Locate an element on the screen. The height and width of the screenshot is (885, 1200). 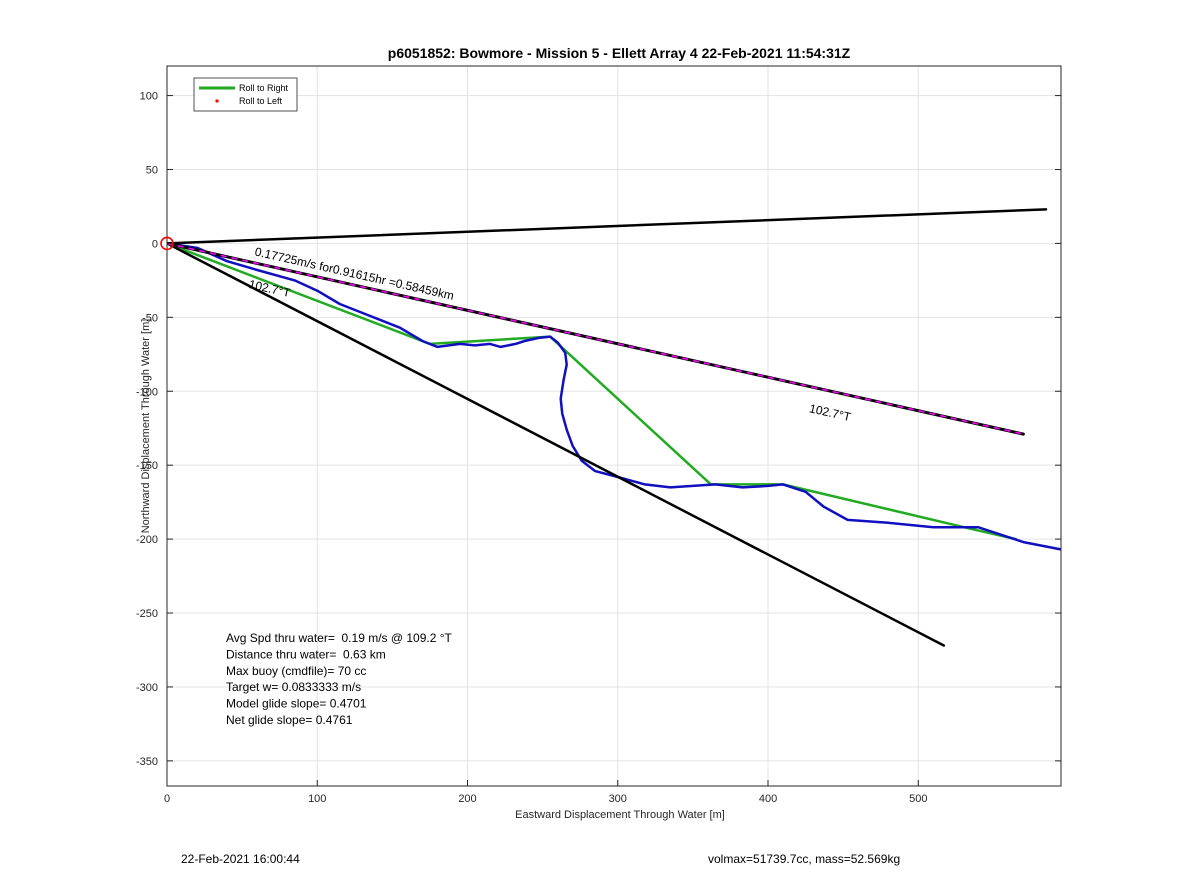
stats-line: Avg Spd thru water= 0.19 m/s @ 109.2 °T is located at coordinates (339, 638).